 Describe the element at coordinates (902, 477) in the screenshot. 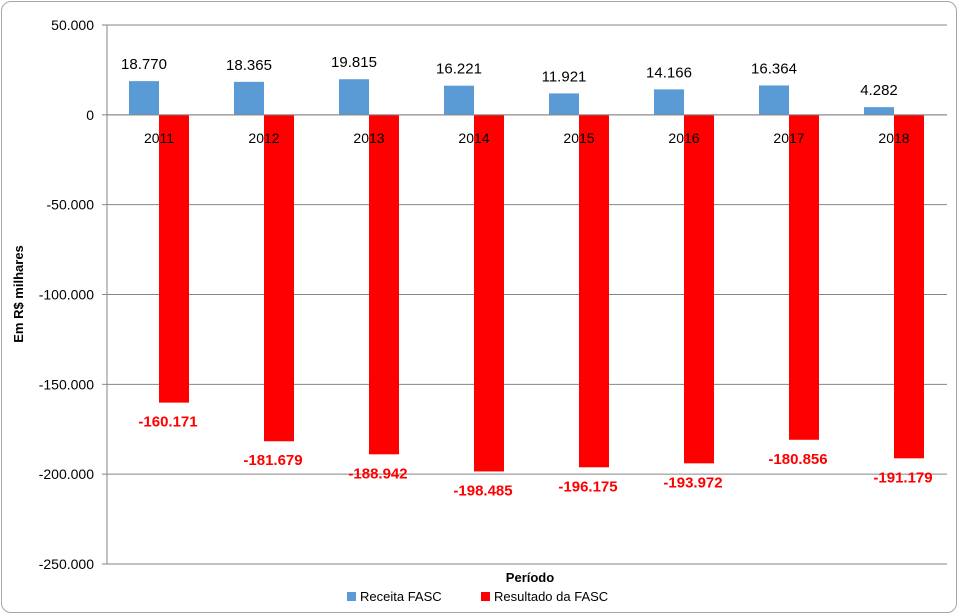

I see `data-label-resultado: -191.179` at that location.